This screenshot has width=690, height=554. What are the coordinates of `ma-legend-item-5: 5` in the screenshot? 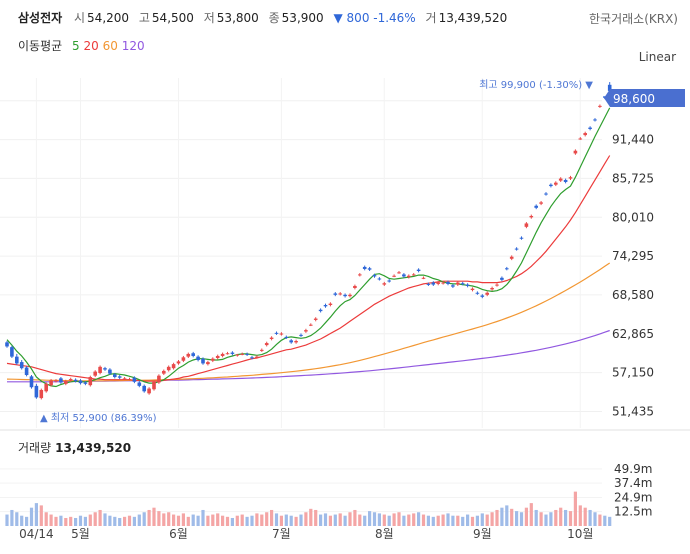 It's located at (76, 46).